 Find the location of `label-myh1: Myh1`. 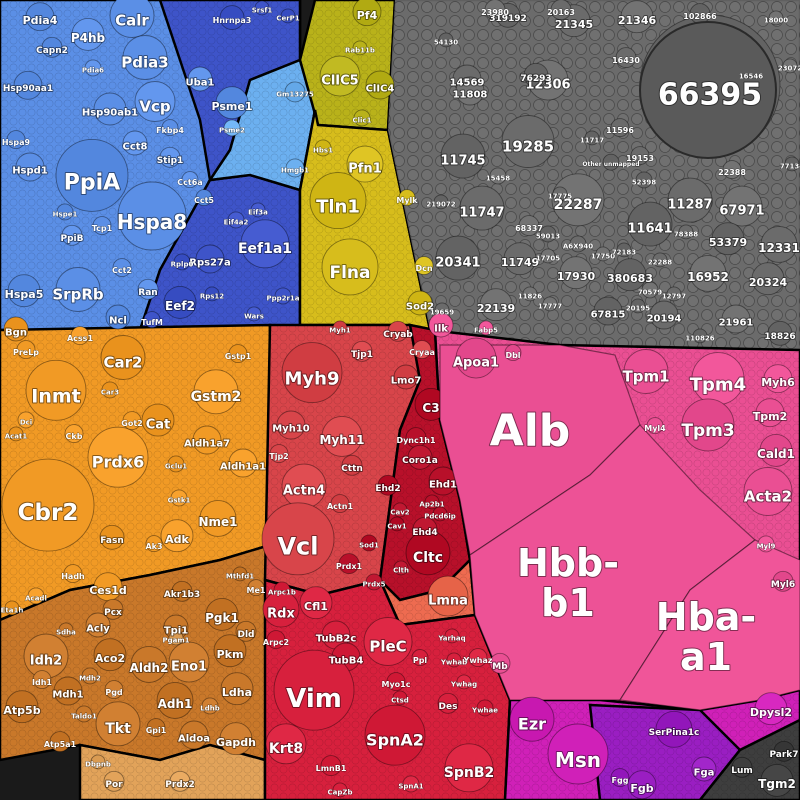

label-myh1: Myh1 is located at coordinates (340, 330).